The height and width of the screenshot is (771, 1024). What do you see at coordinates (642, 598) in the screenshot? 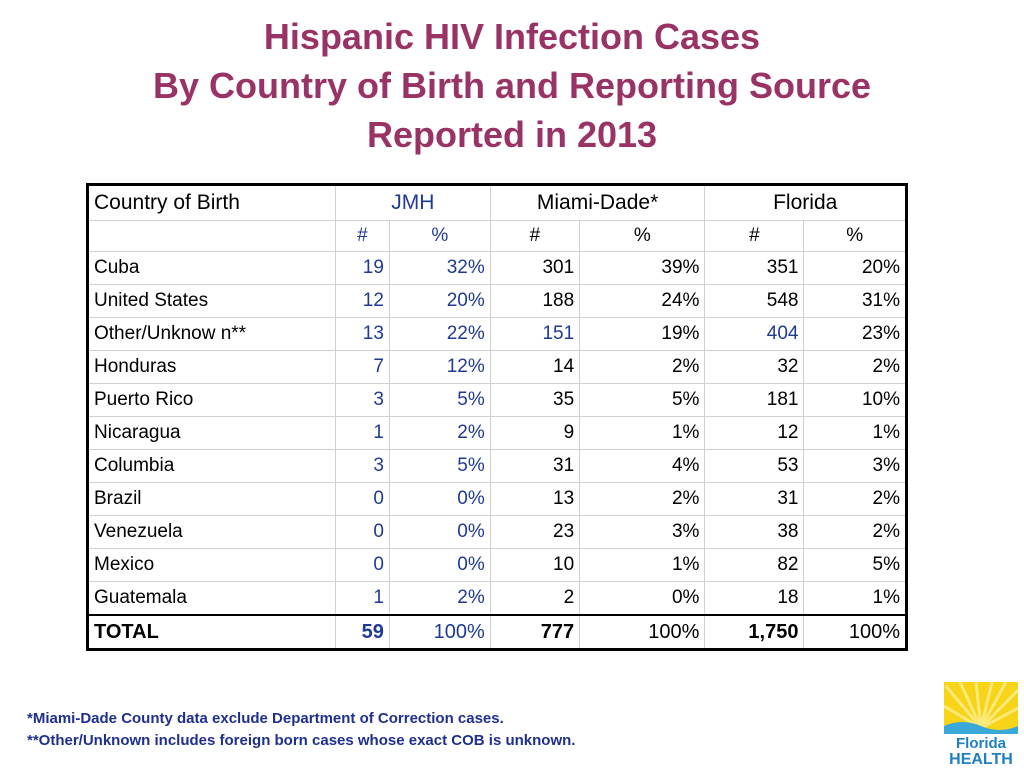
I see `miami-dade-percent-cell: 0%` at bounding box center [642, 598].